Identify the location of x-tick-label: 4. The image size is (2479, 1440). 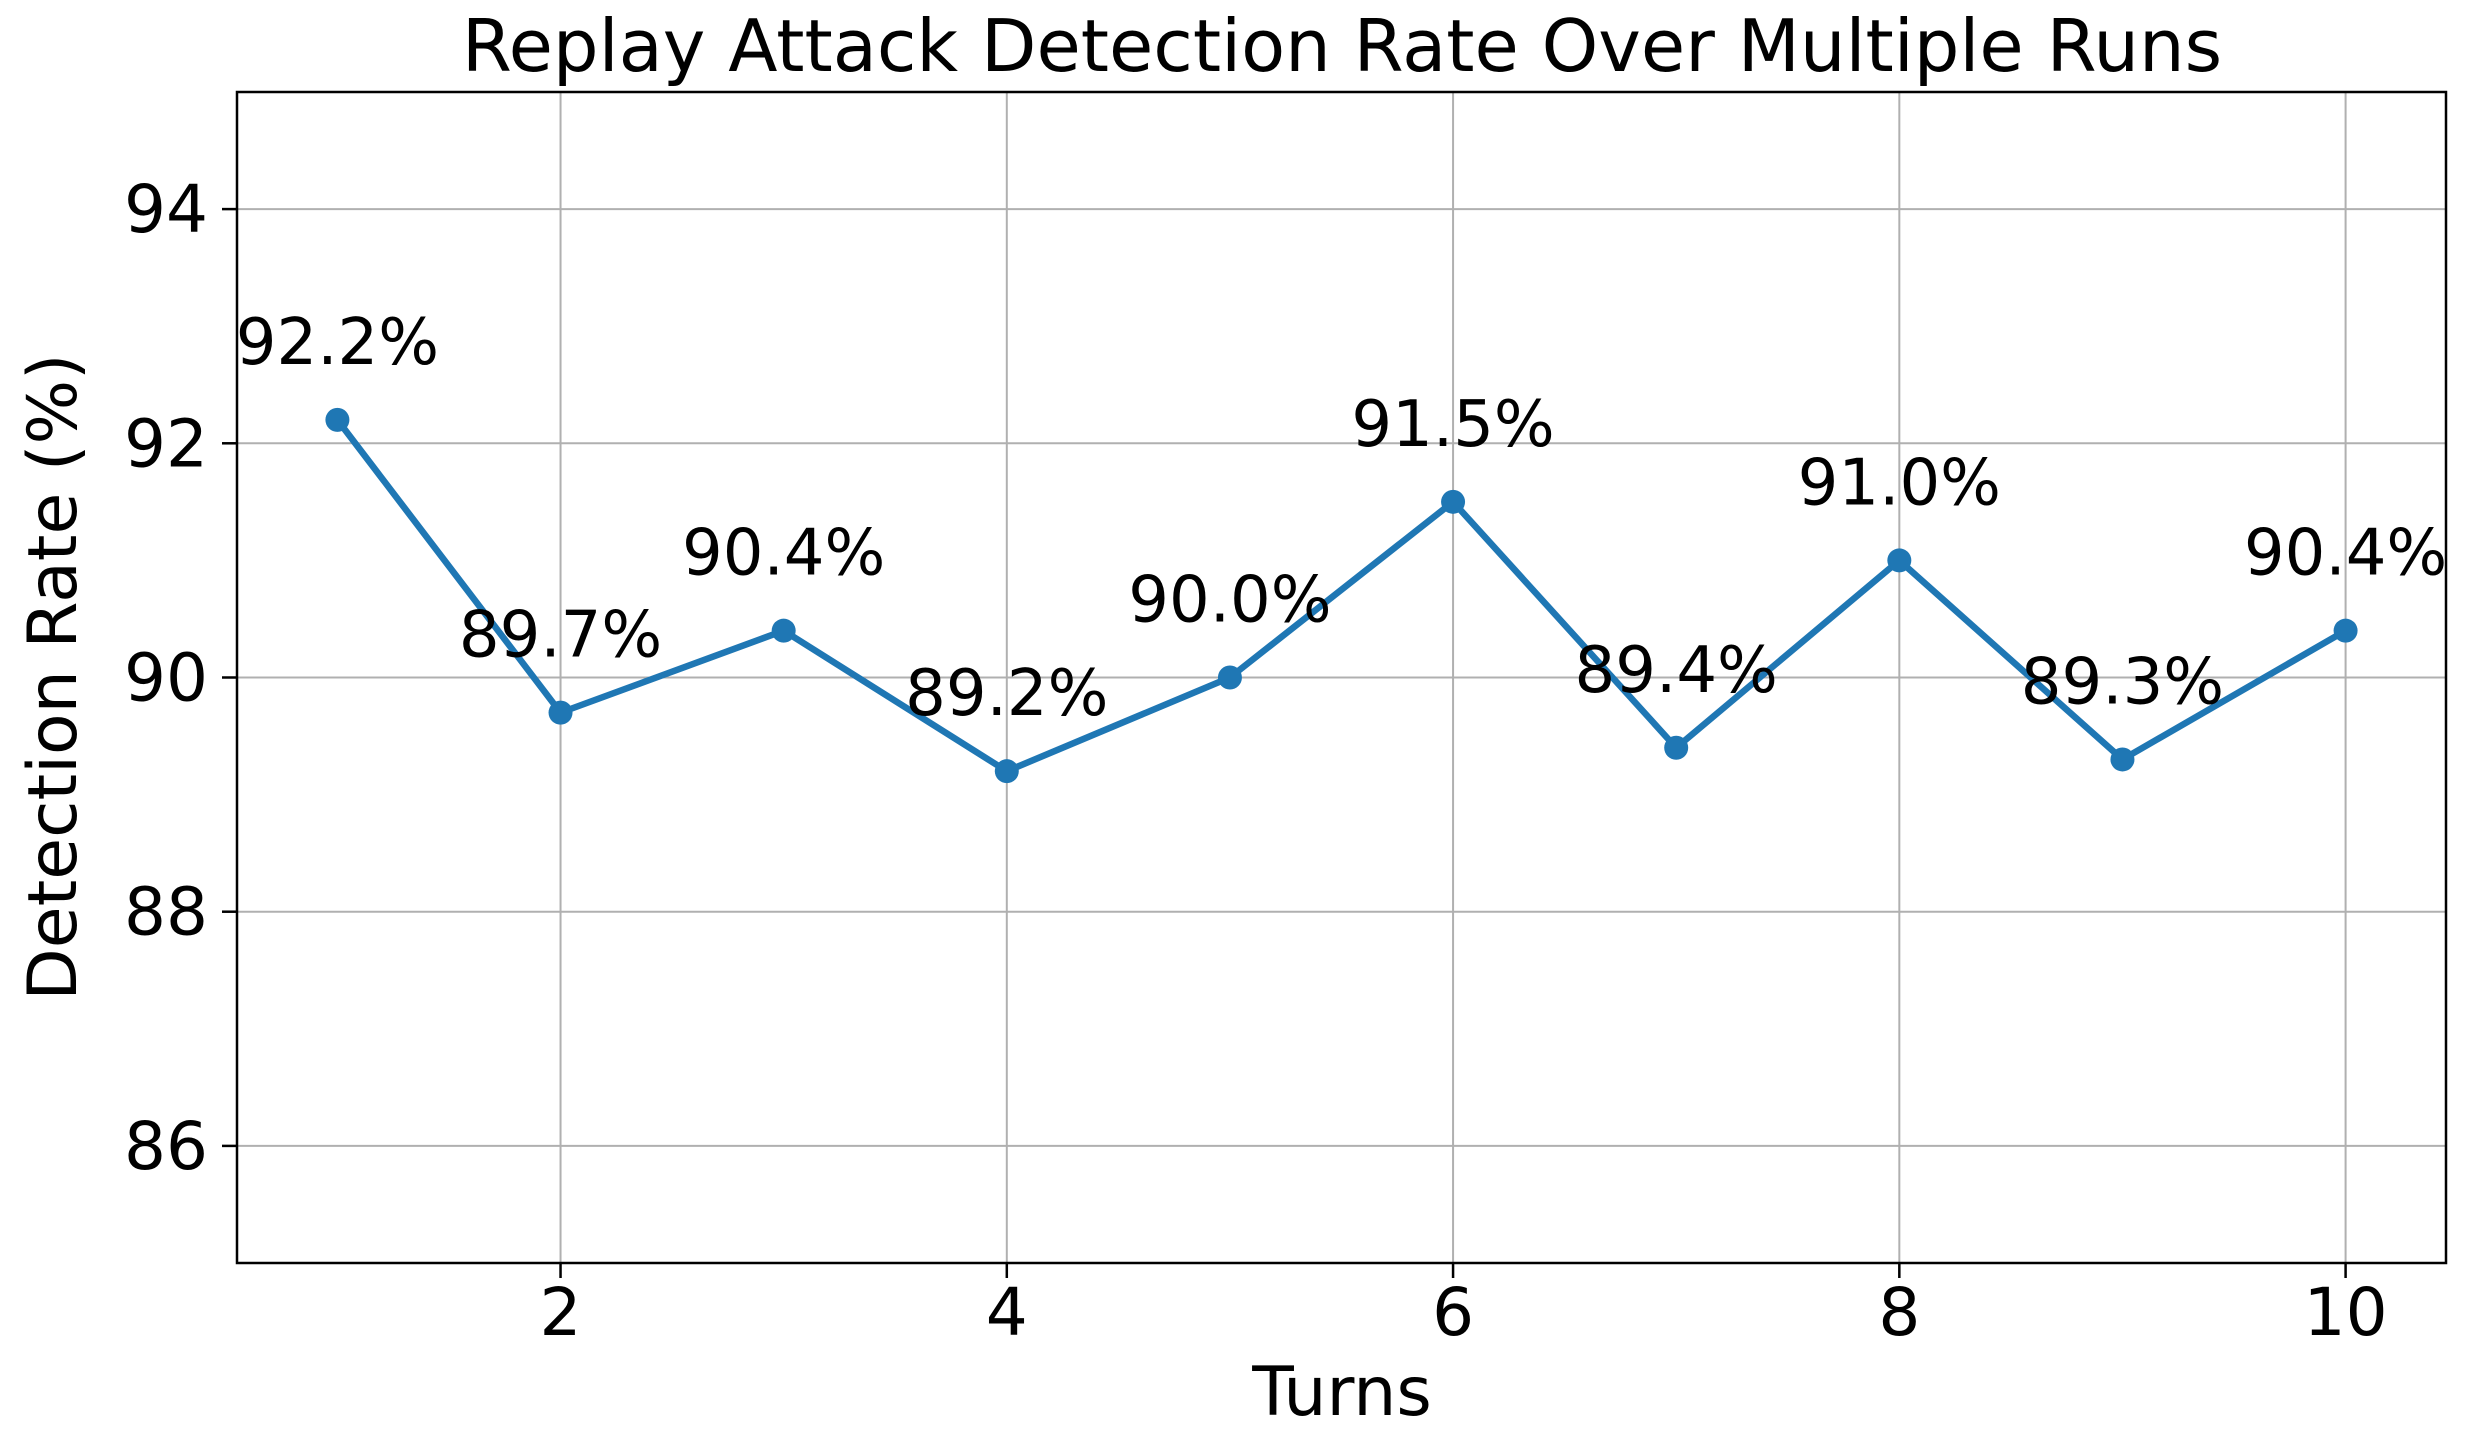
(1007, 1312).